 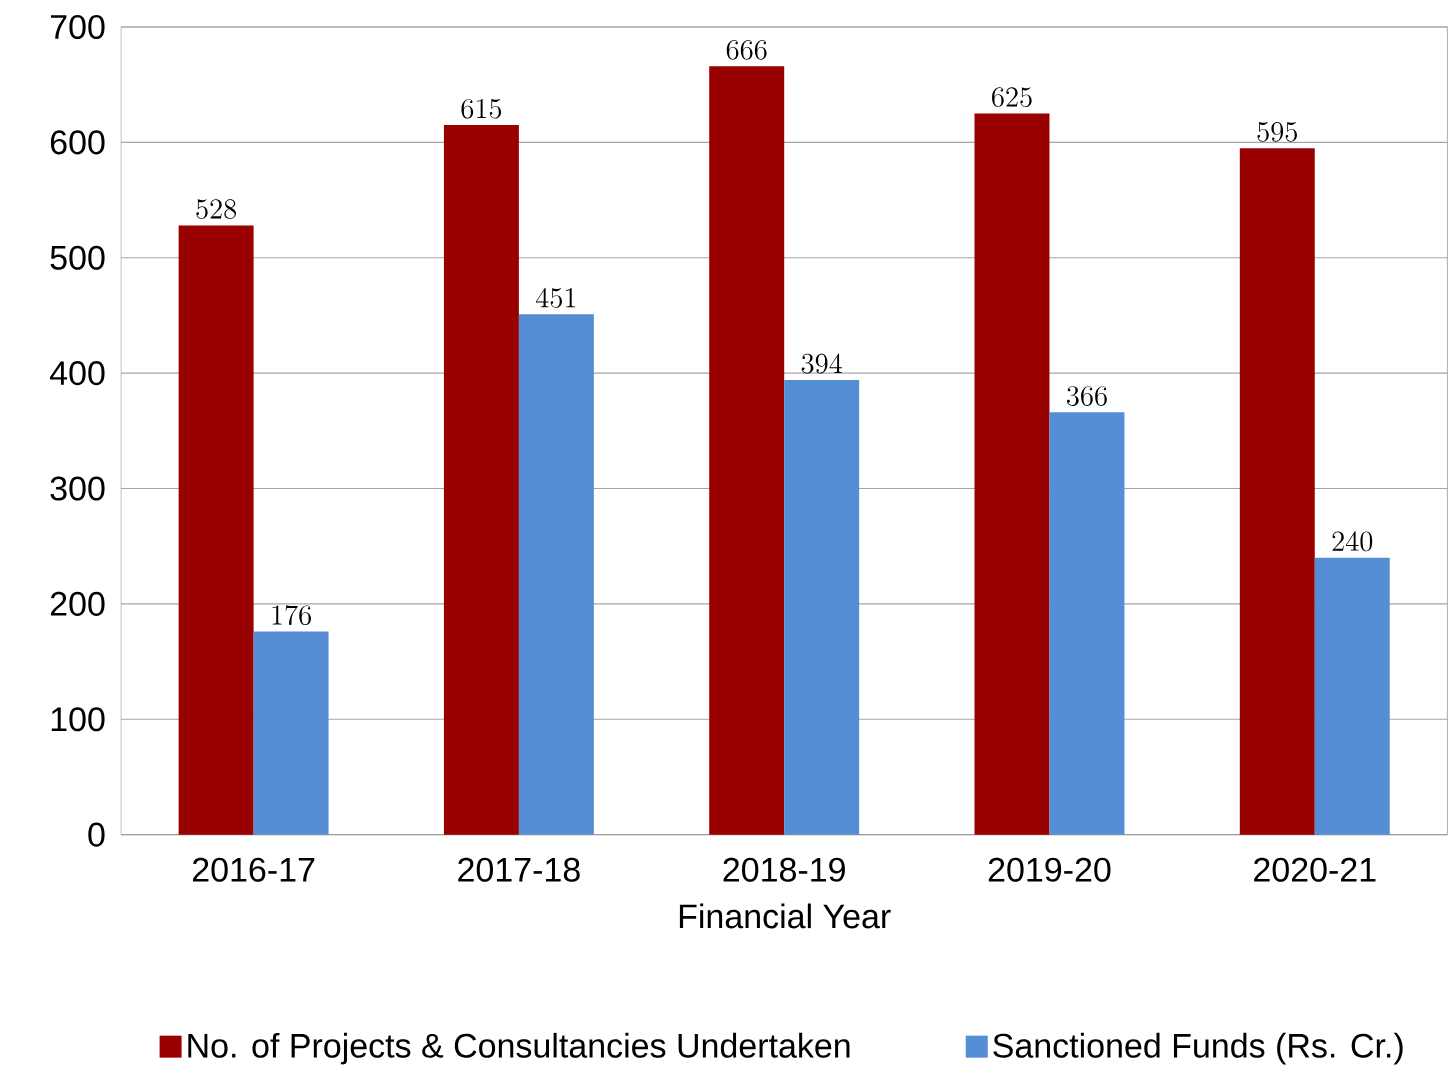 I want to click on y-tick-label: 400, so click(x=77, y=372).